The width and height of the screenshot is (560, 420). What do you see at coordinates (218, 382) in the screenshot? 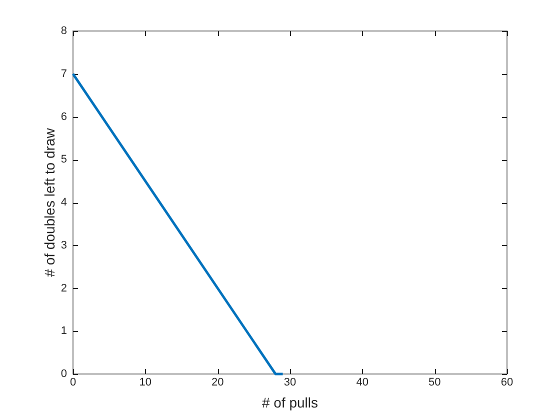
I see `x-tick-label: 20` at bounding box center [218, 382].